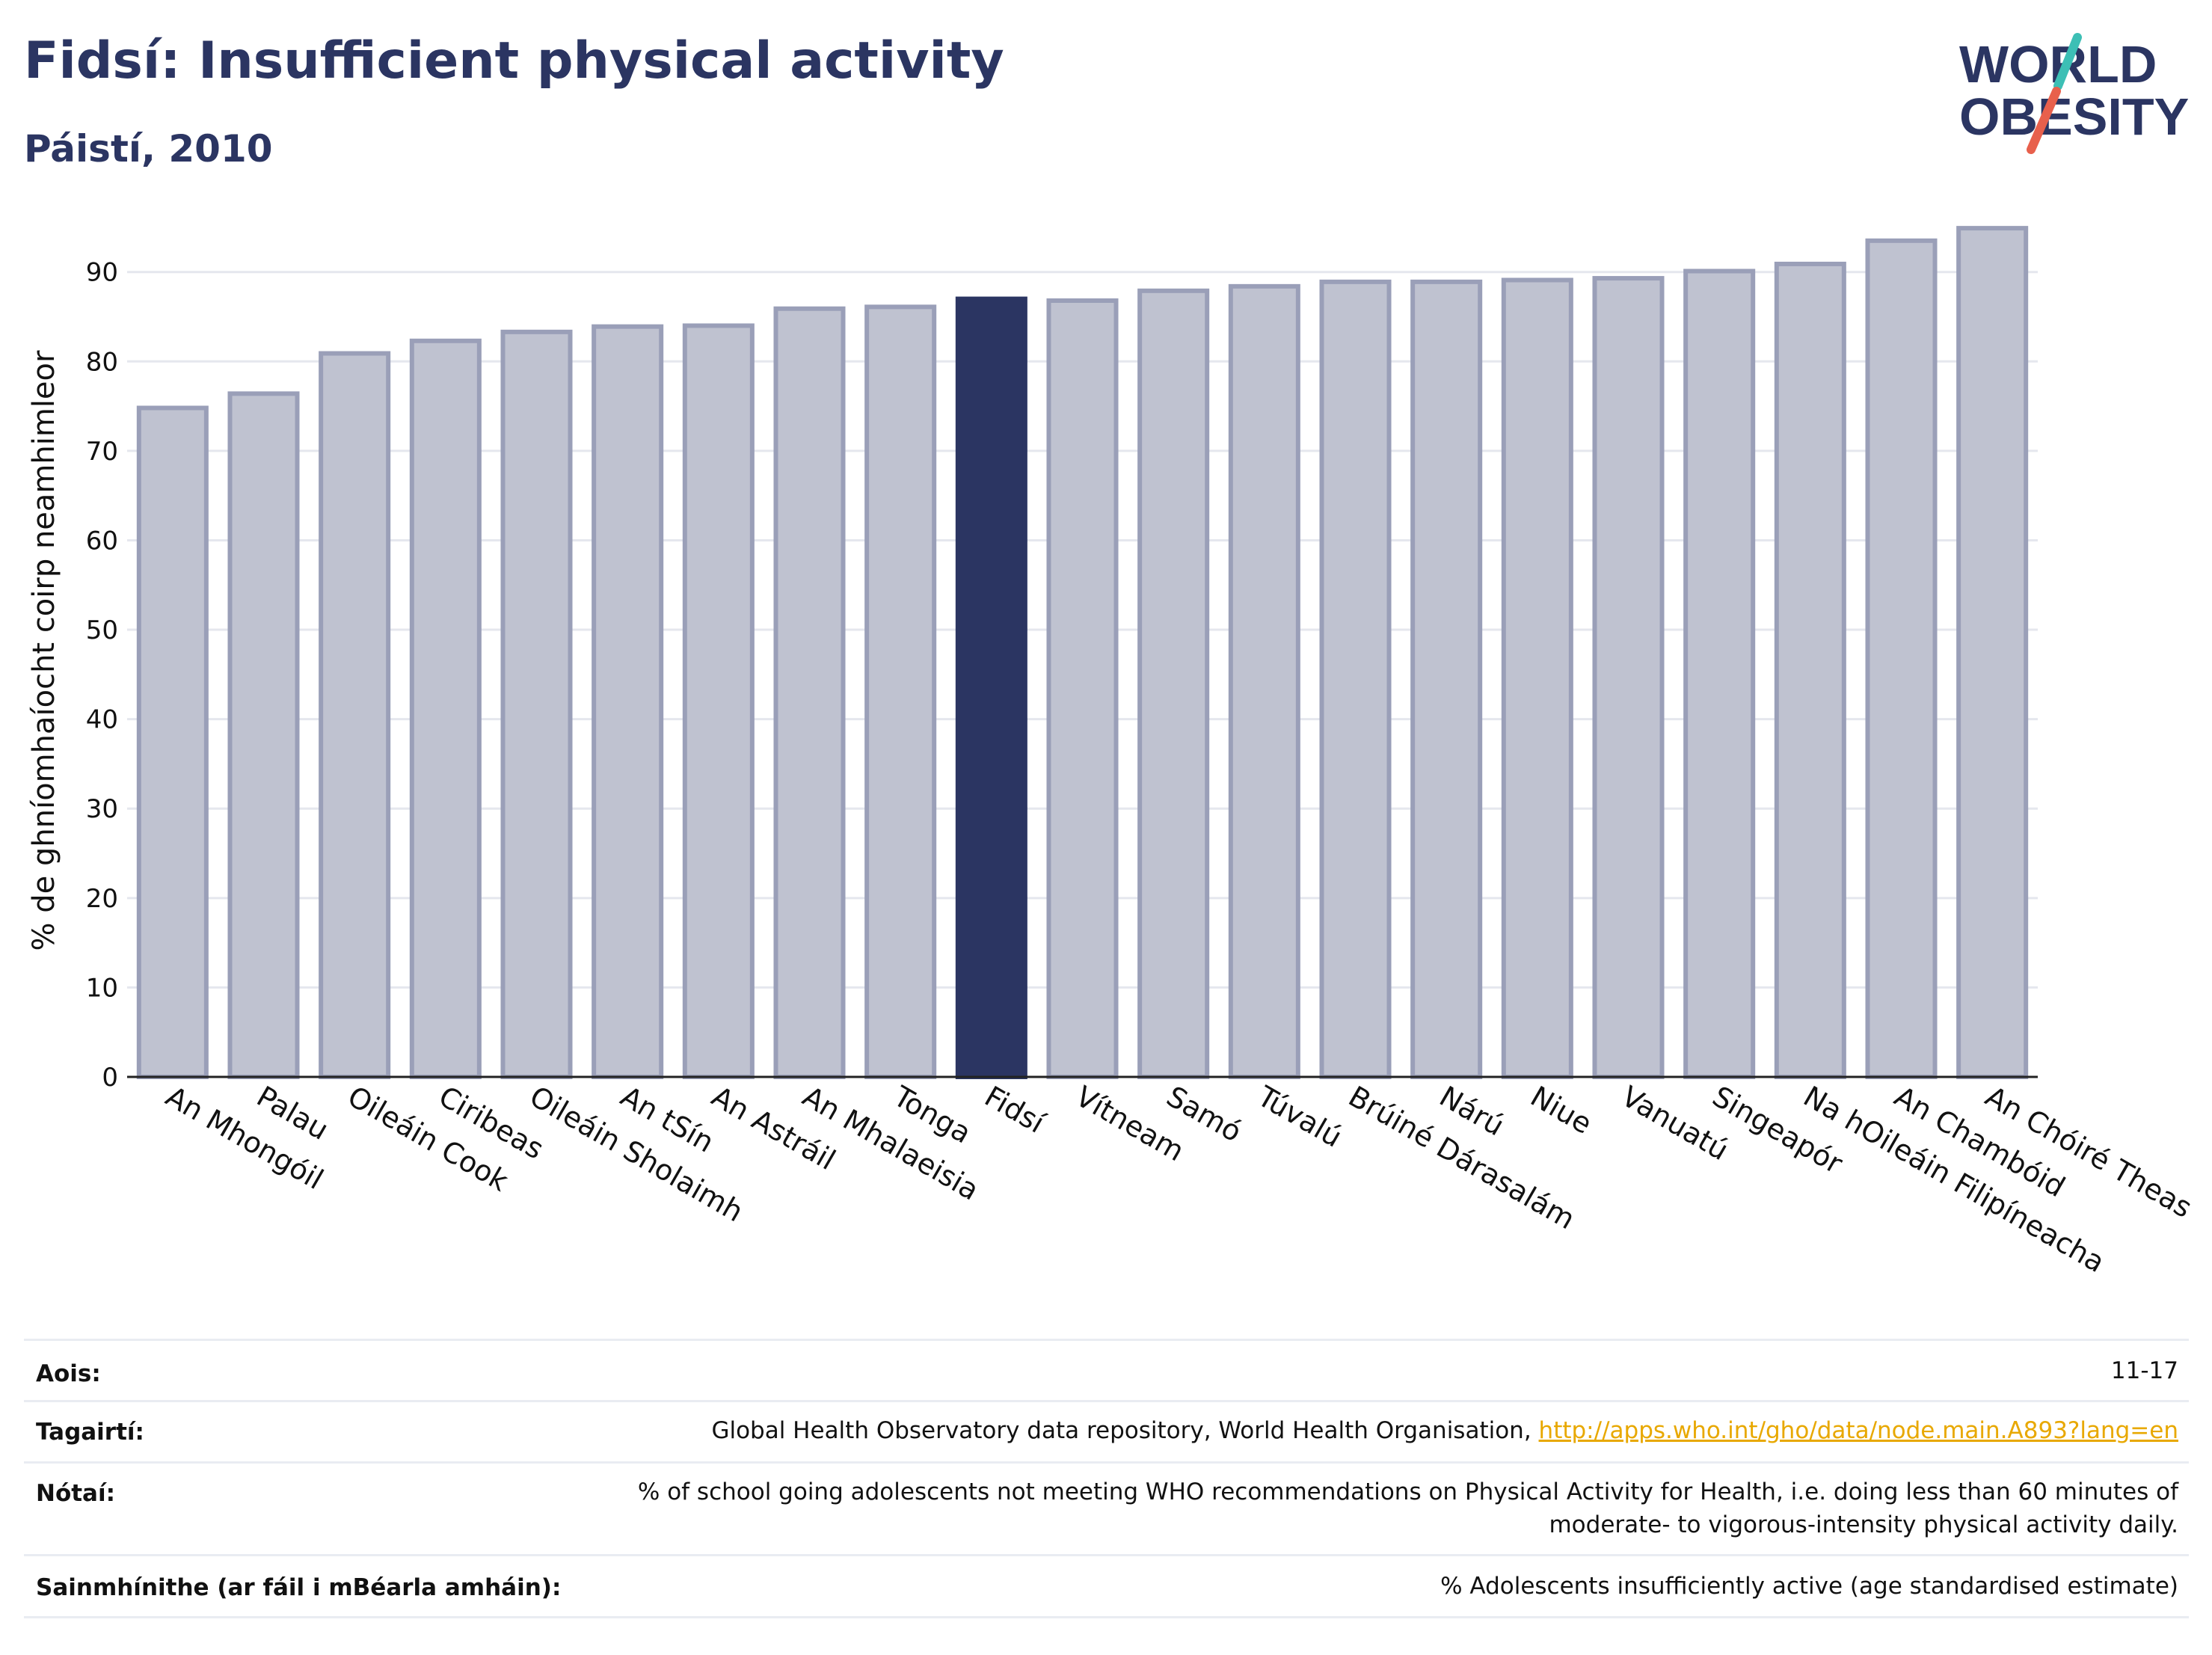 The image size is (2212, 1655). Describe the element at coordinates (102, 541) in the screenshot. I see `y-tick-label: 60` at that location.